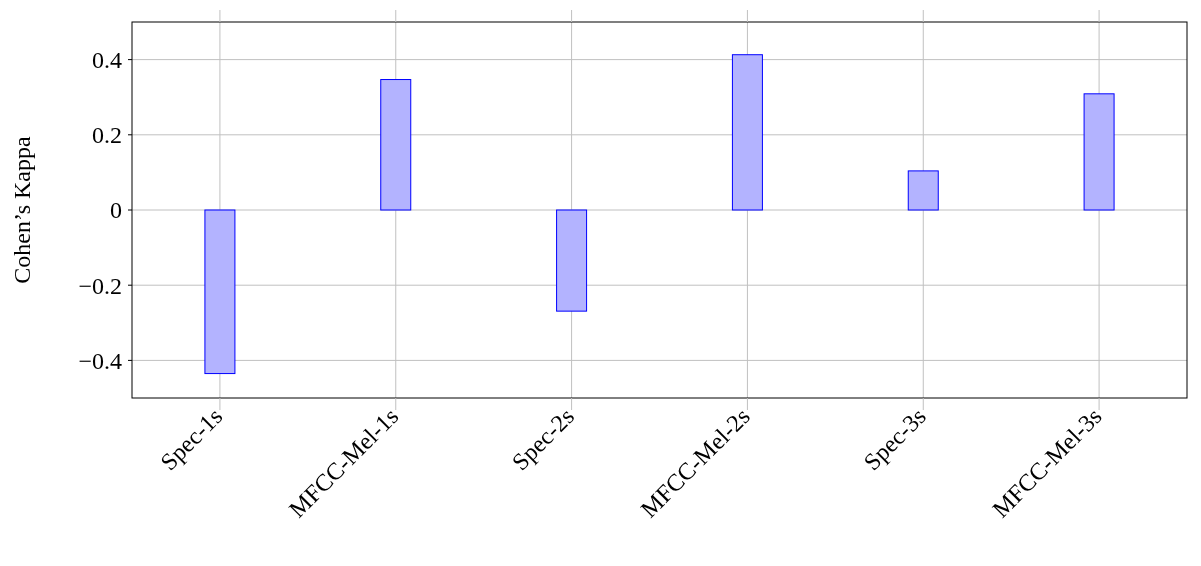 The image size is (1201, 566). I want to click on y-tick-label: −0.2, so click(100, 285).